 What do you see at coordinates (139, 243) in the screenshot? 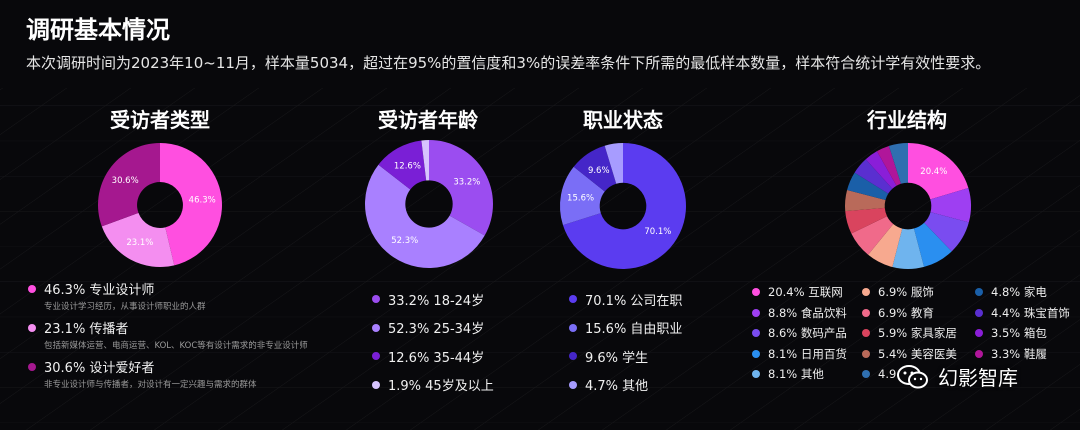
I see `slice-data-label: 23.1%` at bounding box center [139, 243].